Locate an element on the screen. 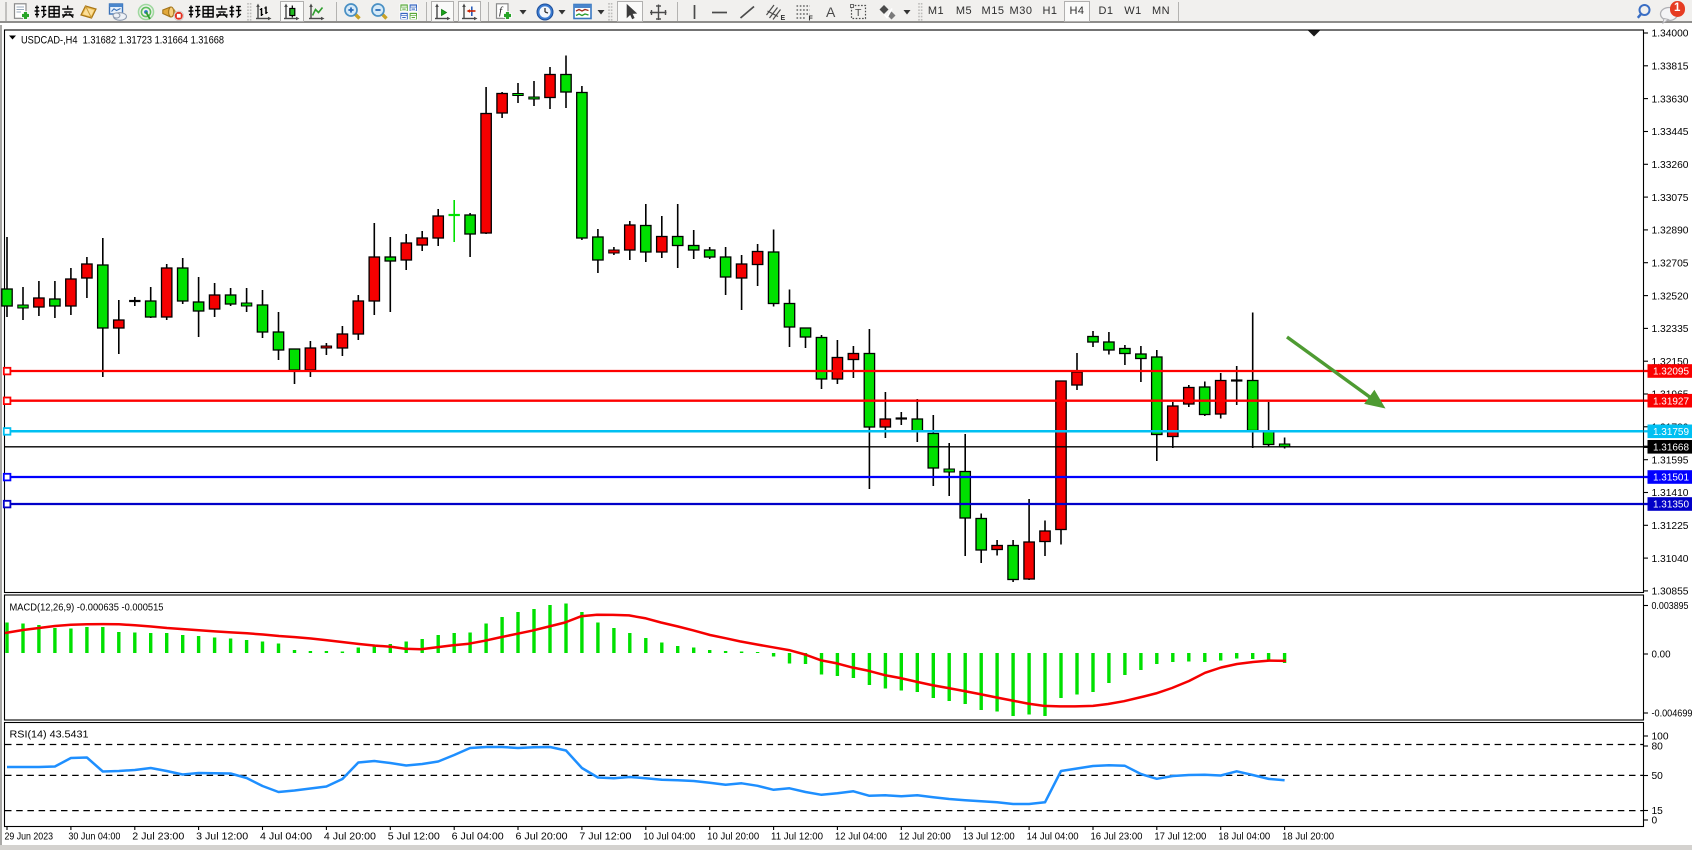 This screenshot has width=1692, height=850. svg-text: 1.31225 is located at coordinates (1670, 526).